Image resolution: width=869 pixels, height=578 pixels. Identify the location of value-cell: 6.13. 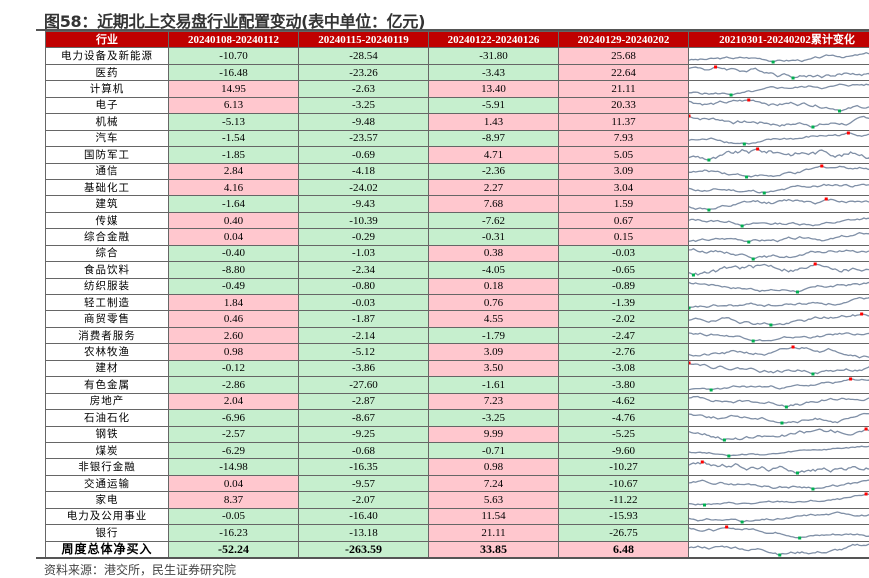
(234, 105).